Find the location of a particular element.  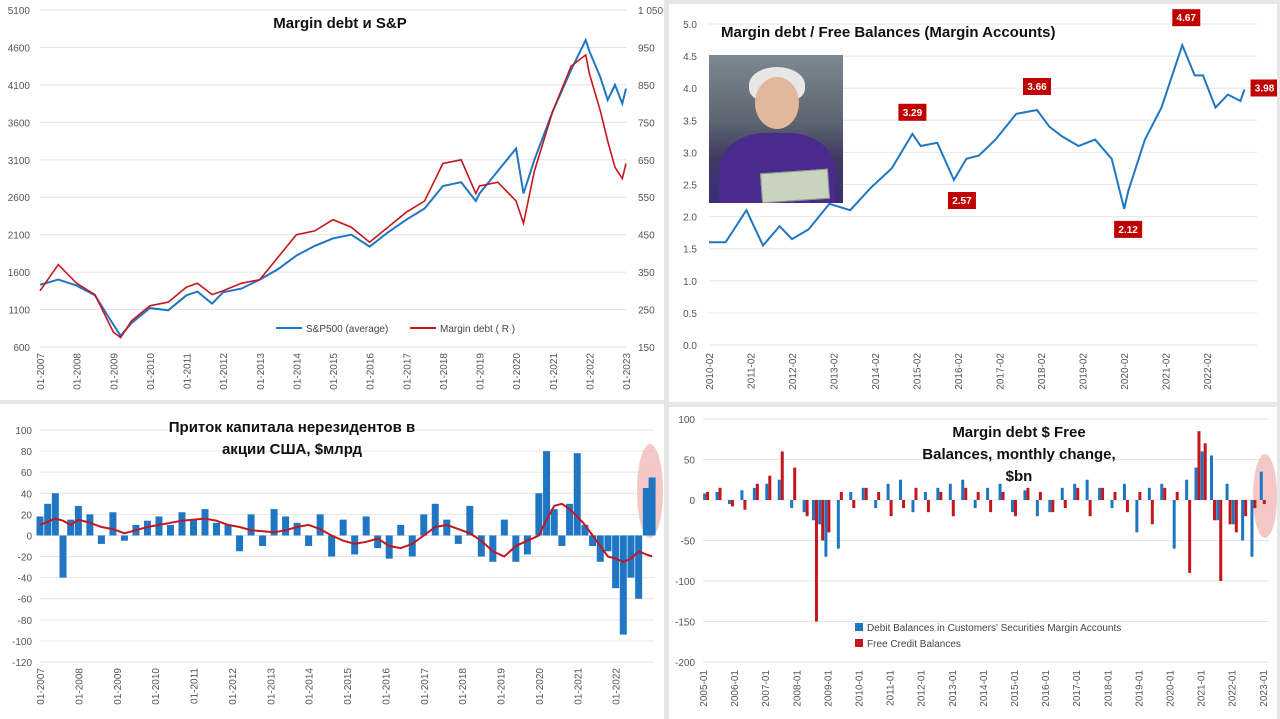

y-tick-right: 350 is located at coordinates (646, 273).